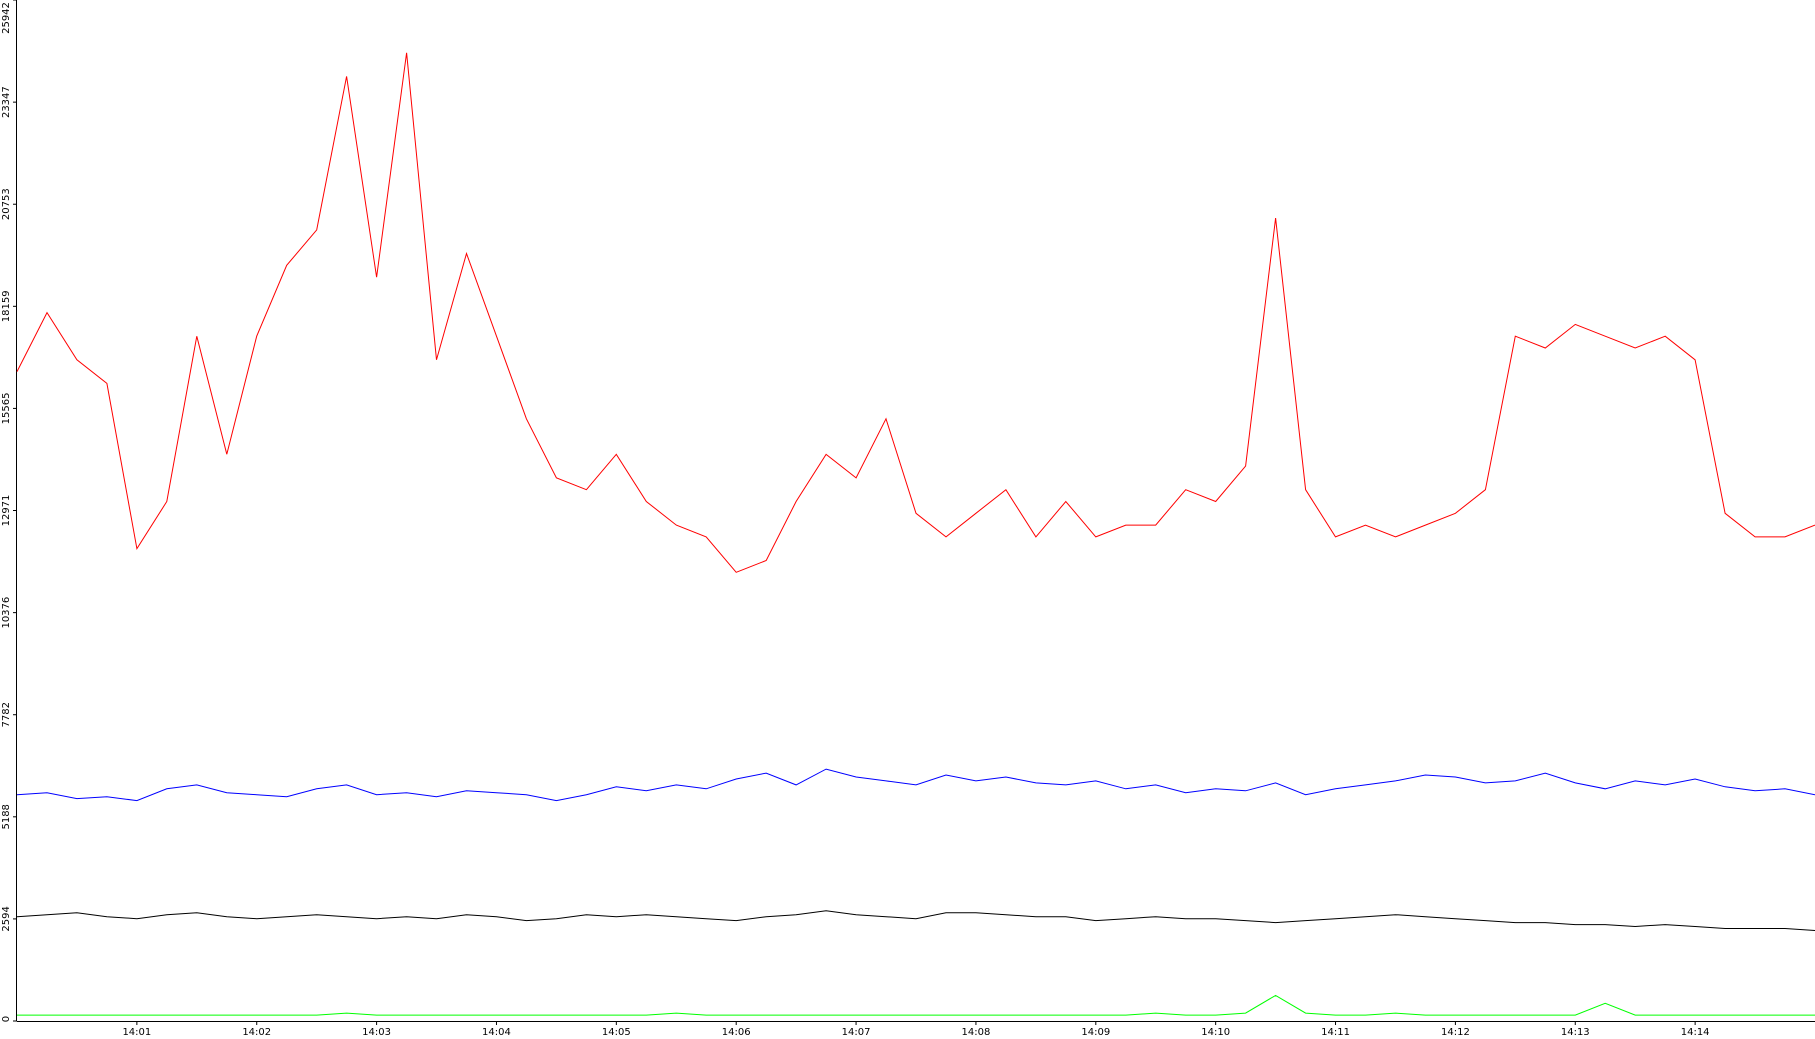  I want to click on x-tick-label: 14:06, so click(736, 1032).